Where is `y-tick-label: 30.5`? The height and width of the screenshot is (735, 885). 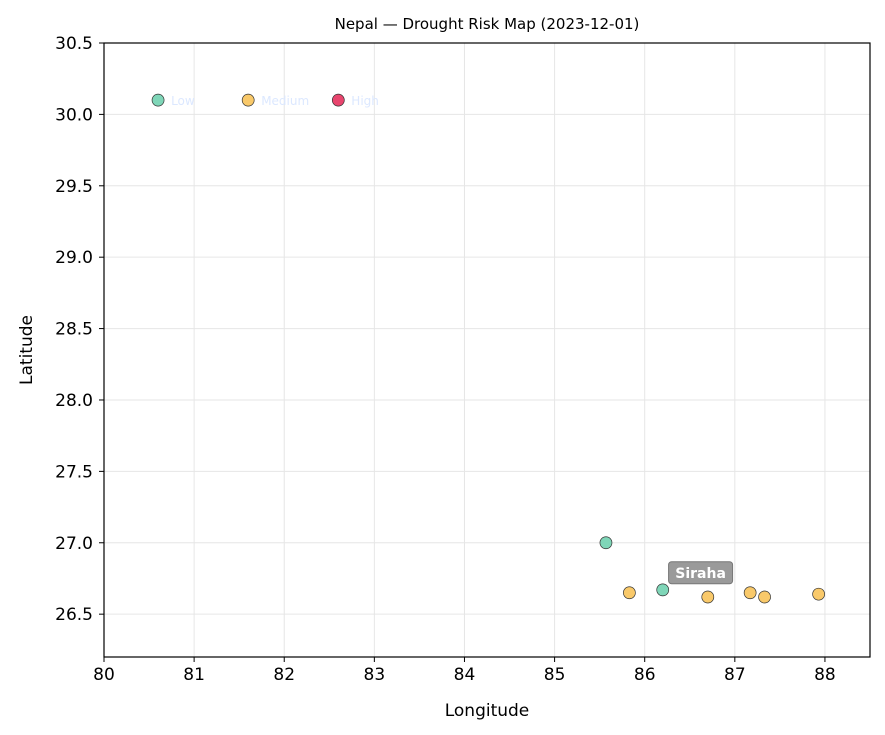
y-tick-label: 30.5 is located at coordinates (74, 44).